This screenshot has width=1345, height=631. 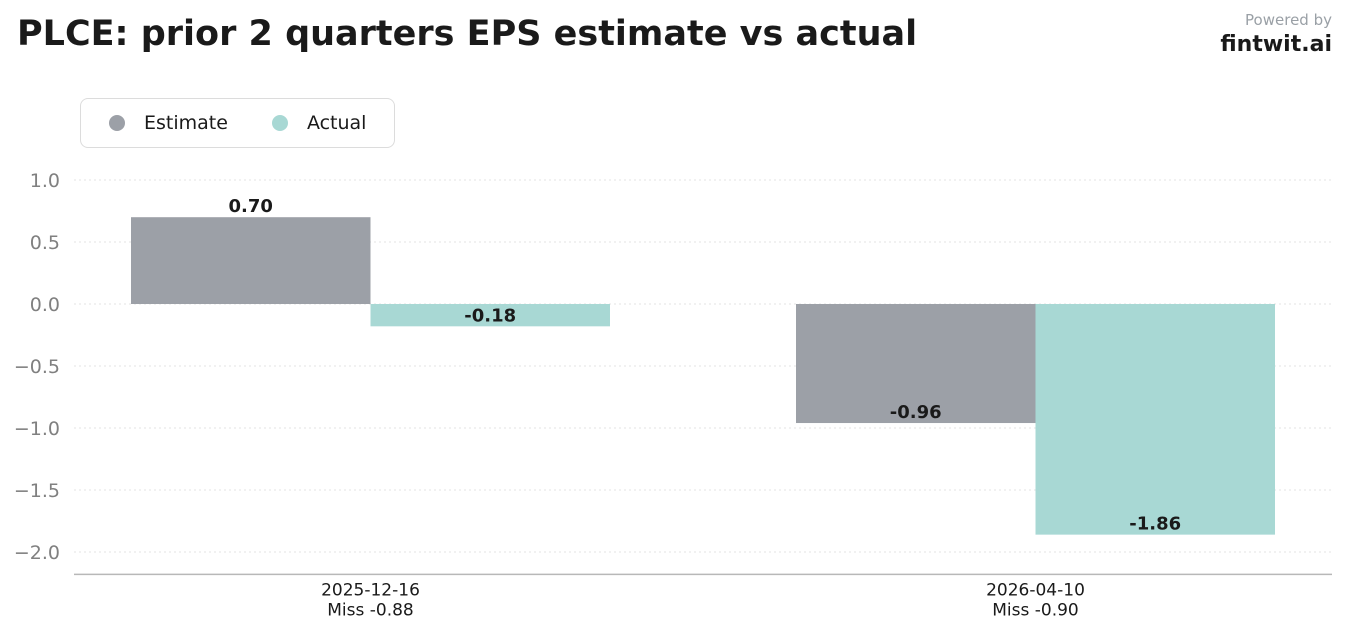 I want to click on legend-label-estimate: Estimate, so click(x=186, y=123).